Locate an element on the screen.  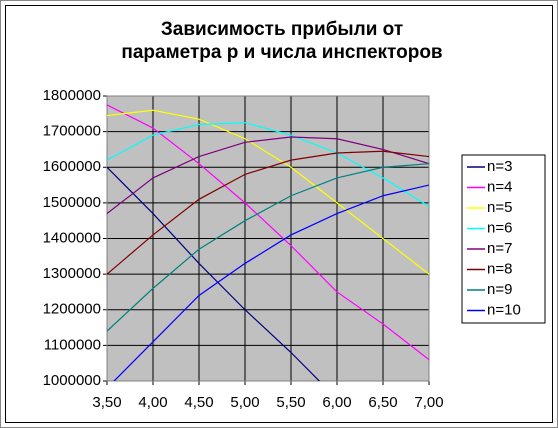
x-tick-label: 5,50 is located at coordinates (290, 402).